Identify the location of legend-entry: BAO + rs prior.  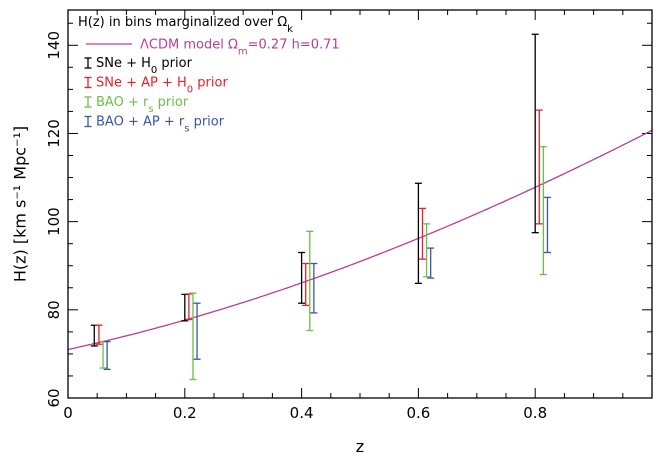
(136, 105).